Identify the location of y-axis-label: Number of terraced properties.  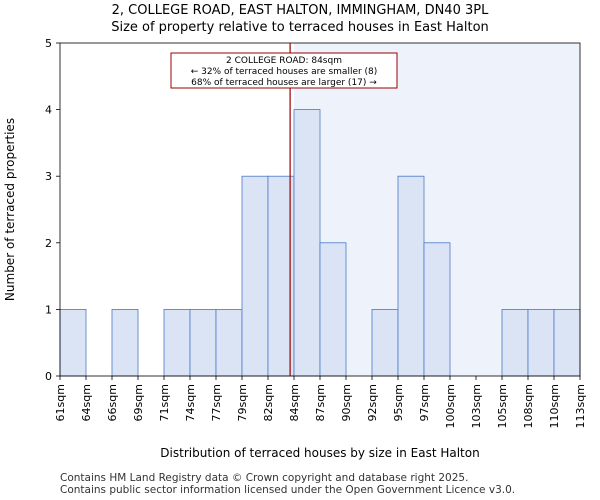
(10, 209).